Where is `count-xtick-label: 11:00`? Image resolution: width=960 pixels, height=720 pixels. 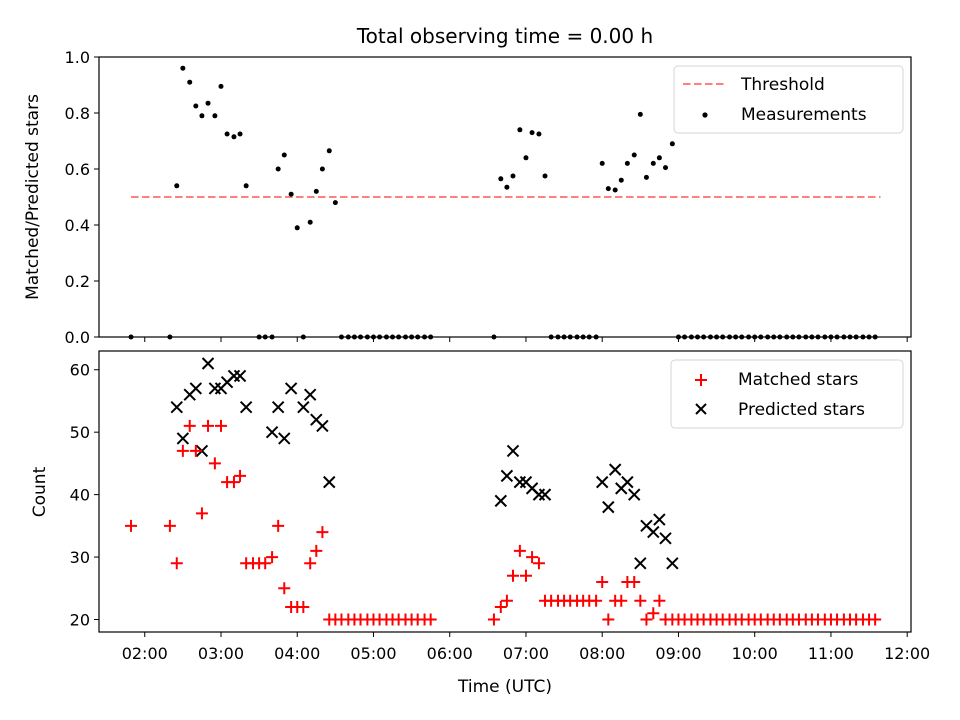 count-xtick-label: 11:00 is located at coordinates (831, 653).